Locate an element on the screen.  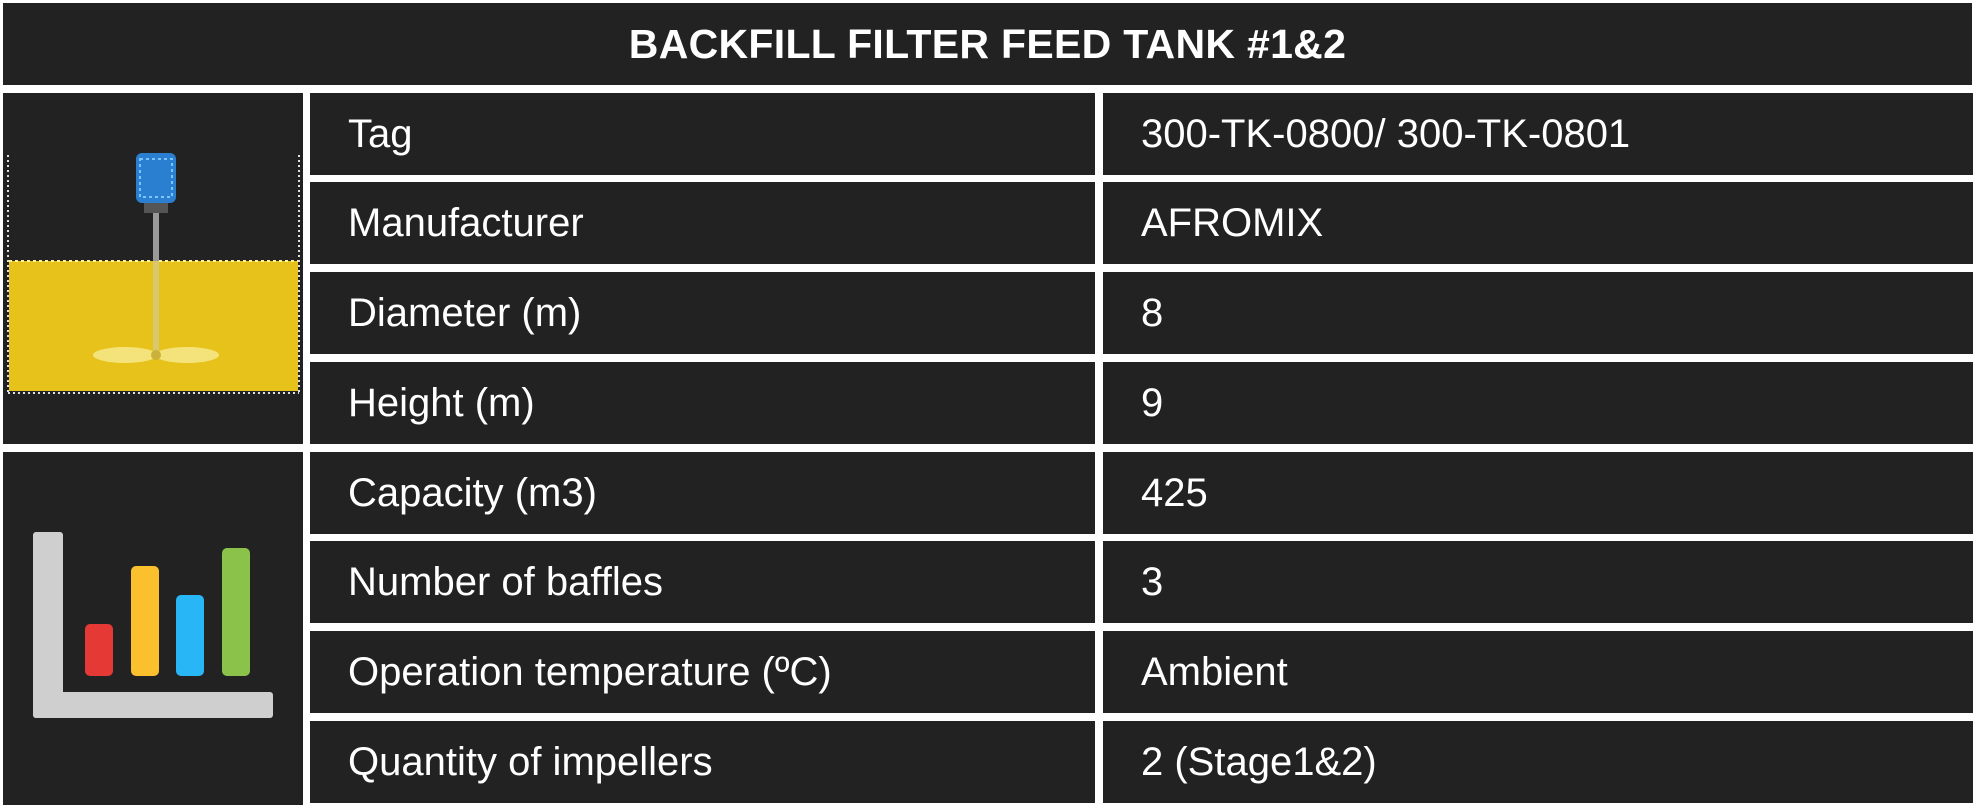
chart-icon-cell is located at coordinates (153, 628).